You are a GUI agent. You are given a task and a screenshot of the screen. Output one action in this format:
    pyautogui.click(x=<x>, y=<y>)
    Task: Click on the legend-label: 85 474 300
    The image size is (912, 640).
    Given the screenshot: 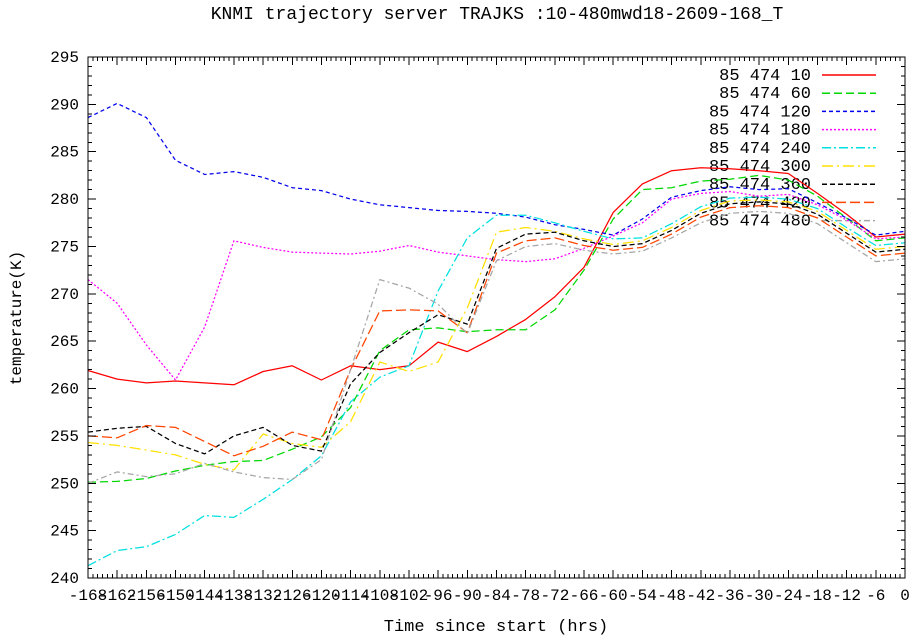 What is the action you would take?
    pyautogui.click(x=760, y=167)
    